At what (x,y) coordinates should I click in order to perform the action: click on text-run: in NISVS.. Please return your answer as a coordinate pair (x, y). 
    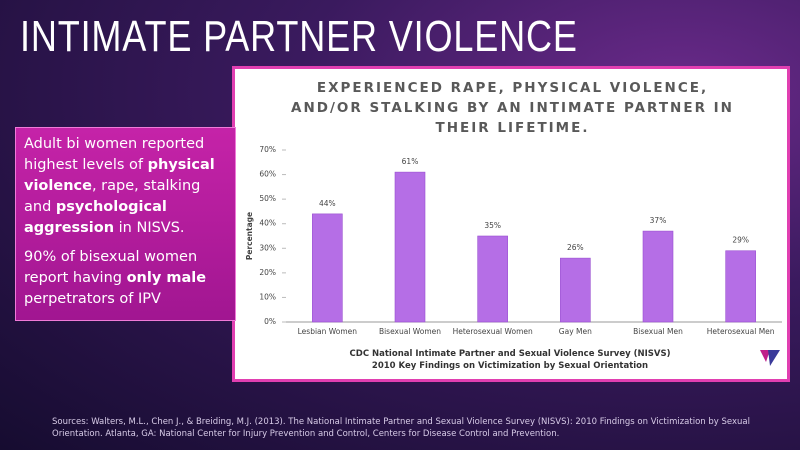
    Looking at the image, I should click on (149, 228).